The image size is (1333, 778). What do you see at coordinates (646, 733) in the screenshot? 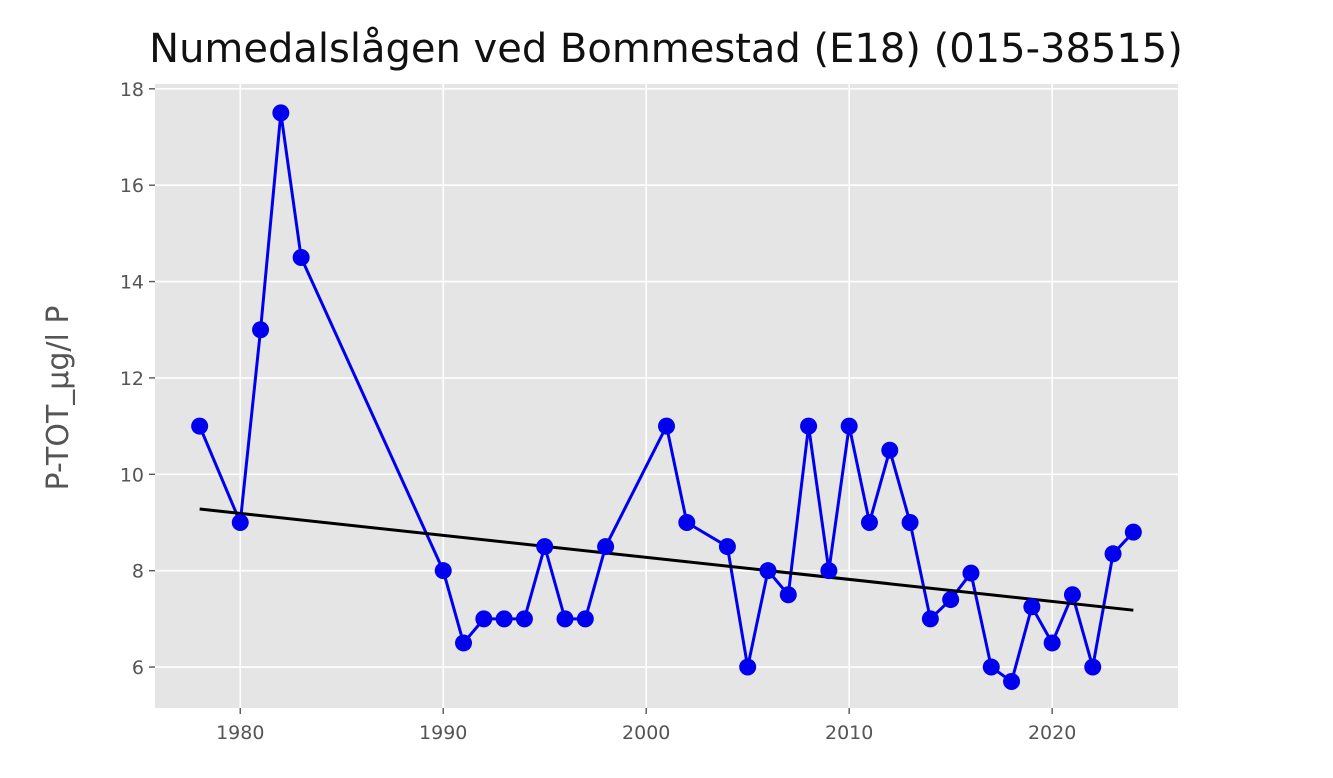
I see `x-tick-label: 2000` at bounding box center [646, 733].